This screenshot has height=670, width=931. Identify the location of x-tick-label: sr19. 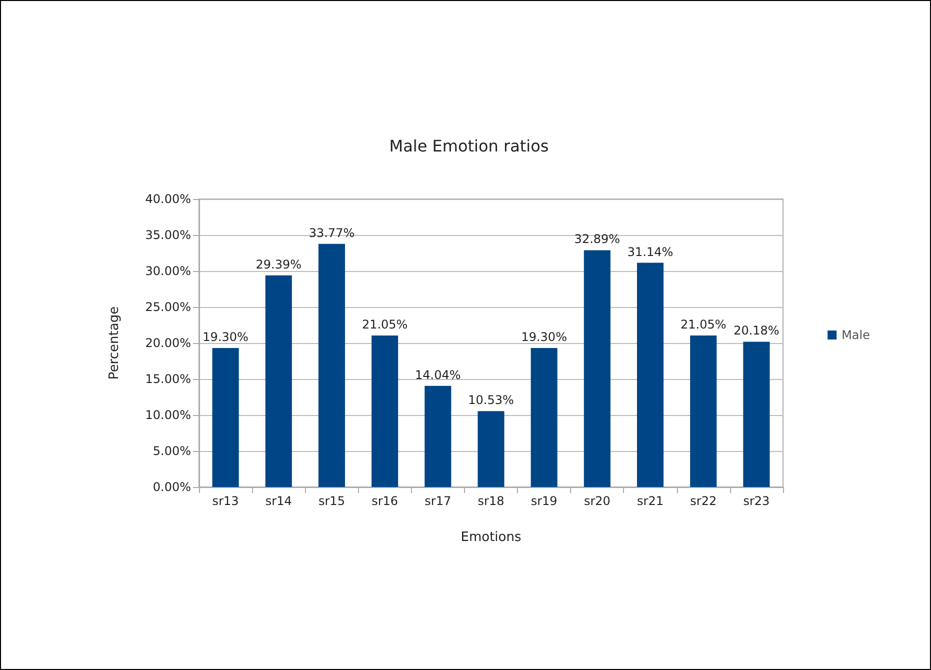
(544, 501).